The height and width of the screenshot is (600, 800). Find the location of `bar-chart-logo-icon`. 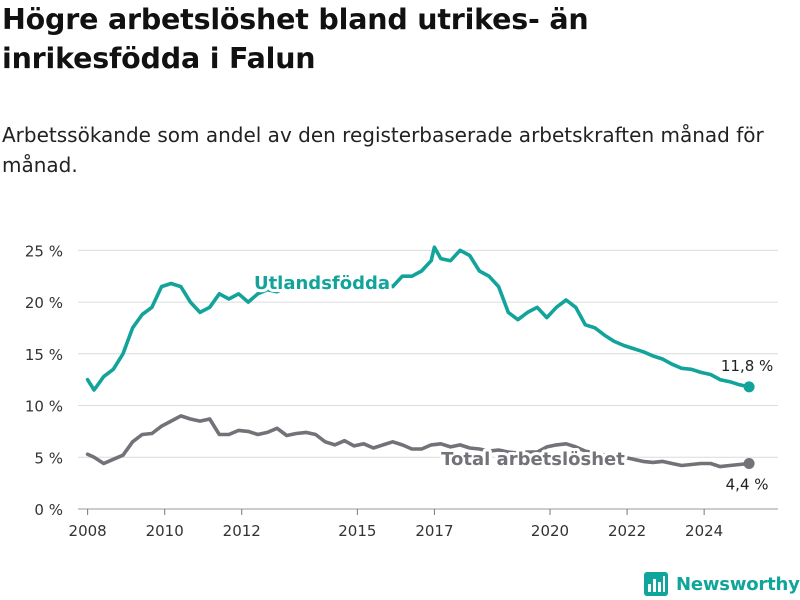

bar-chart-logo-icon is located at coordinates (656, 584).